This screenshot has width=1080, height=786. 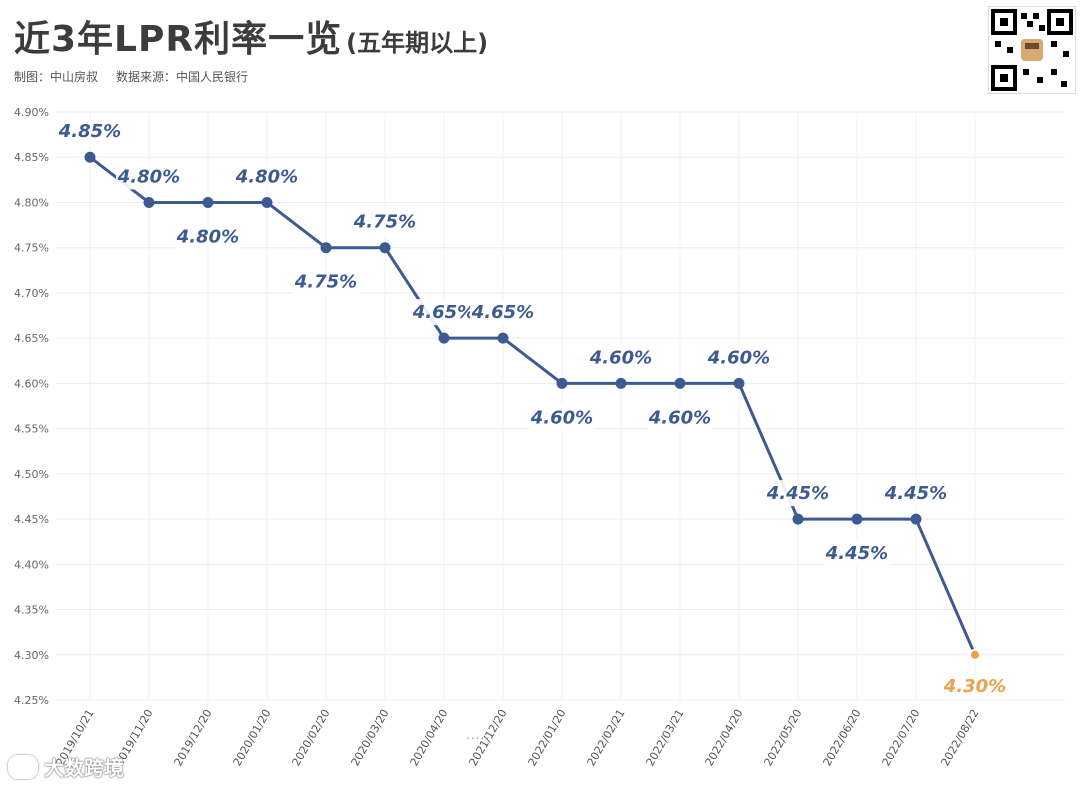 I want to click on x-tick-label: 2022/03/21, so click(x=665, y=737).